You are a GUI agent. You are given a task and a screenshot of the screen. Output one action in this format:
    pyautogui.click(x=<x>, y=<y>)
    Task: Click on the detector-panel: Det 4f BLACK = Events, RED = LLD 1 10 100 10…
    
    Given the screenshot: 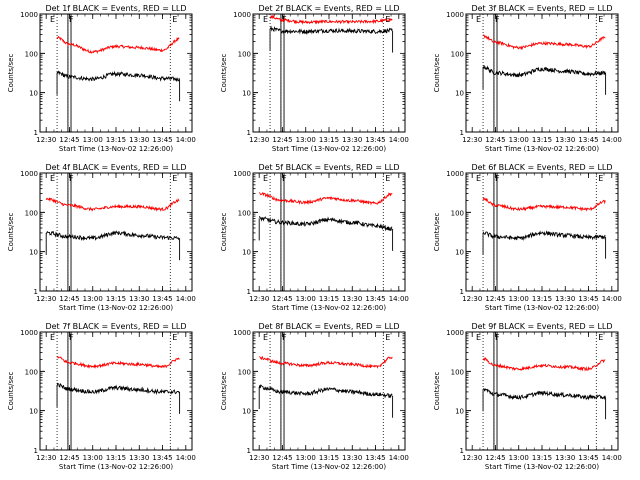 What is the action you would take?
    pyautogui.click(x=101, y=237)
    